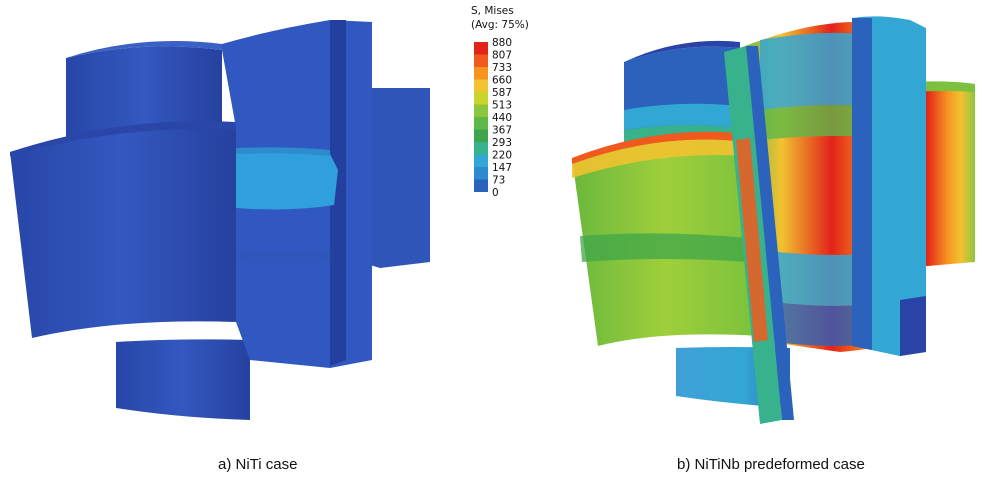  What do you see at coordinates (502, 131) in the screenshot?
I see `legend-value-label: 367` at bounding box center [502, 131].